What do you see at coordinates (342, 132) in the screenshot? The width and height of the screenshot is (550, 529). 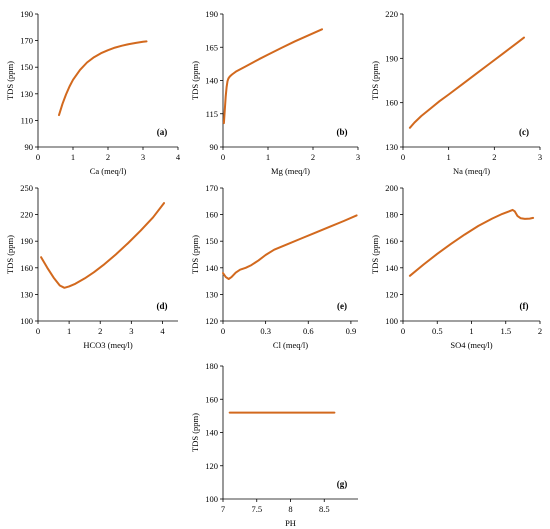 I see `panel-tag-label: (b)` at bounding box center [342, 132].